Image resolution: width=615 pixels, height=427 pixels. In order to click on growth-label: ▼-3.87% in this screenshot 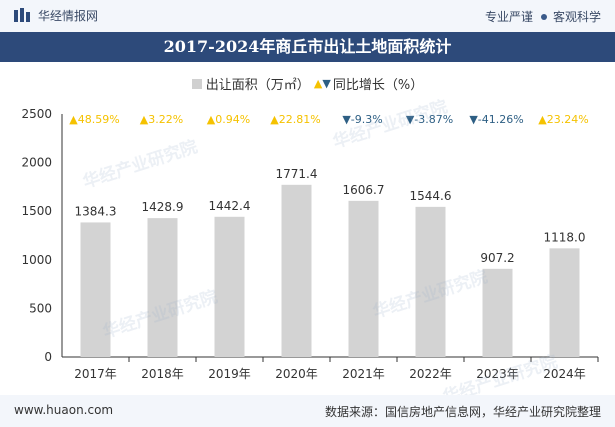, I will do `click(429, 119)`.